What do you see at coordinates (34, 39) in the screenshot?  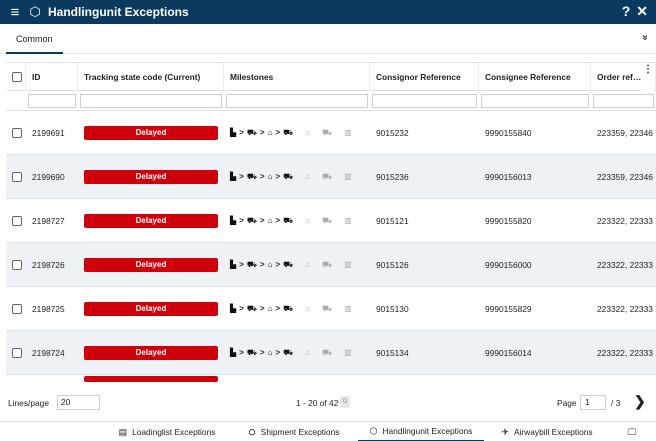 I see `tab-common: Common` at bounding box center [34, 39].